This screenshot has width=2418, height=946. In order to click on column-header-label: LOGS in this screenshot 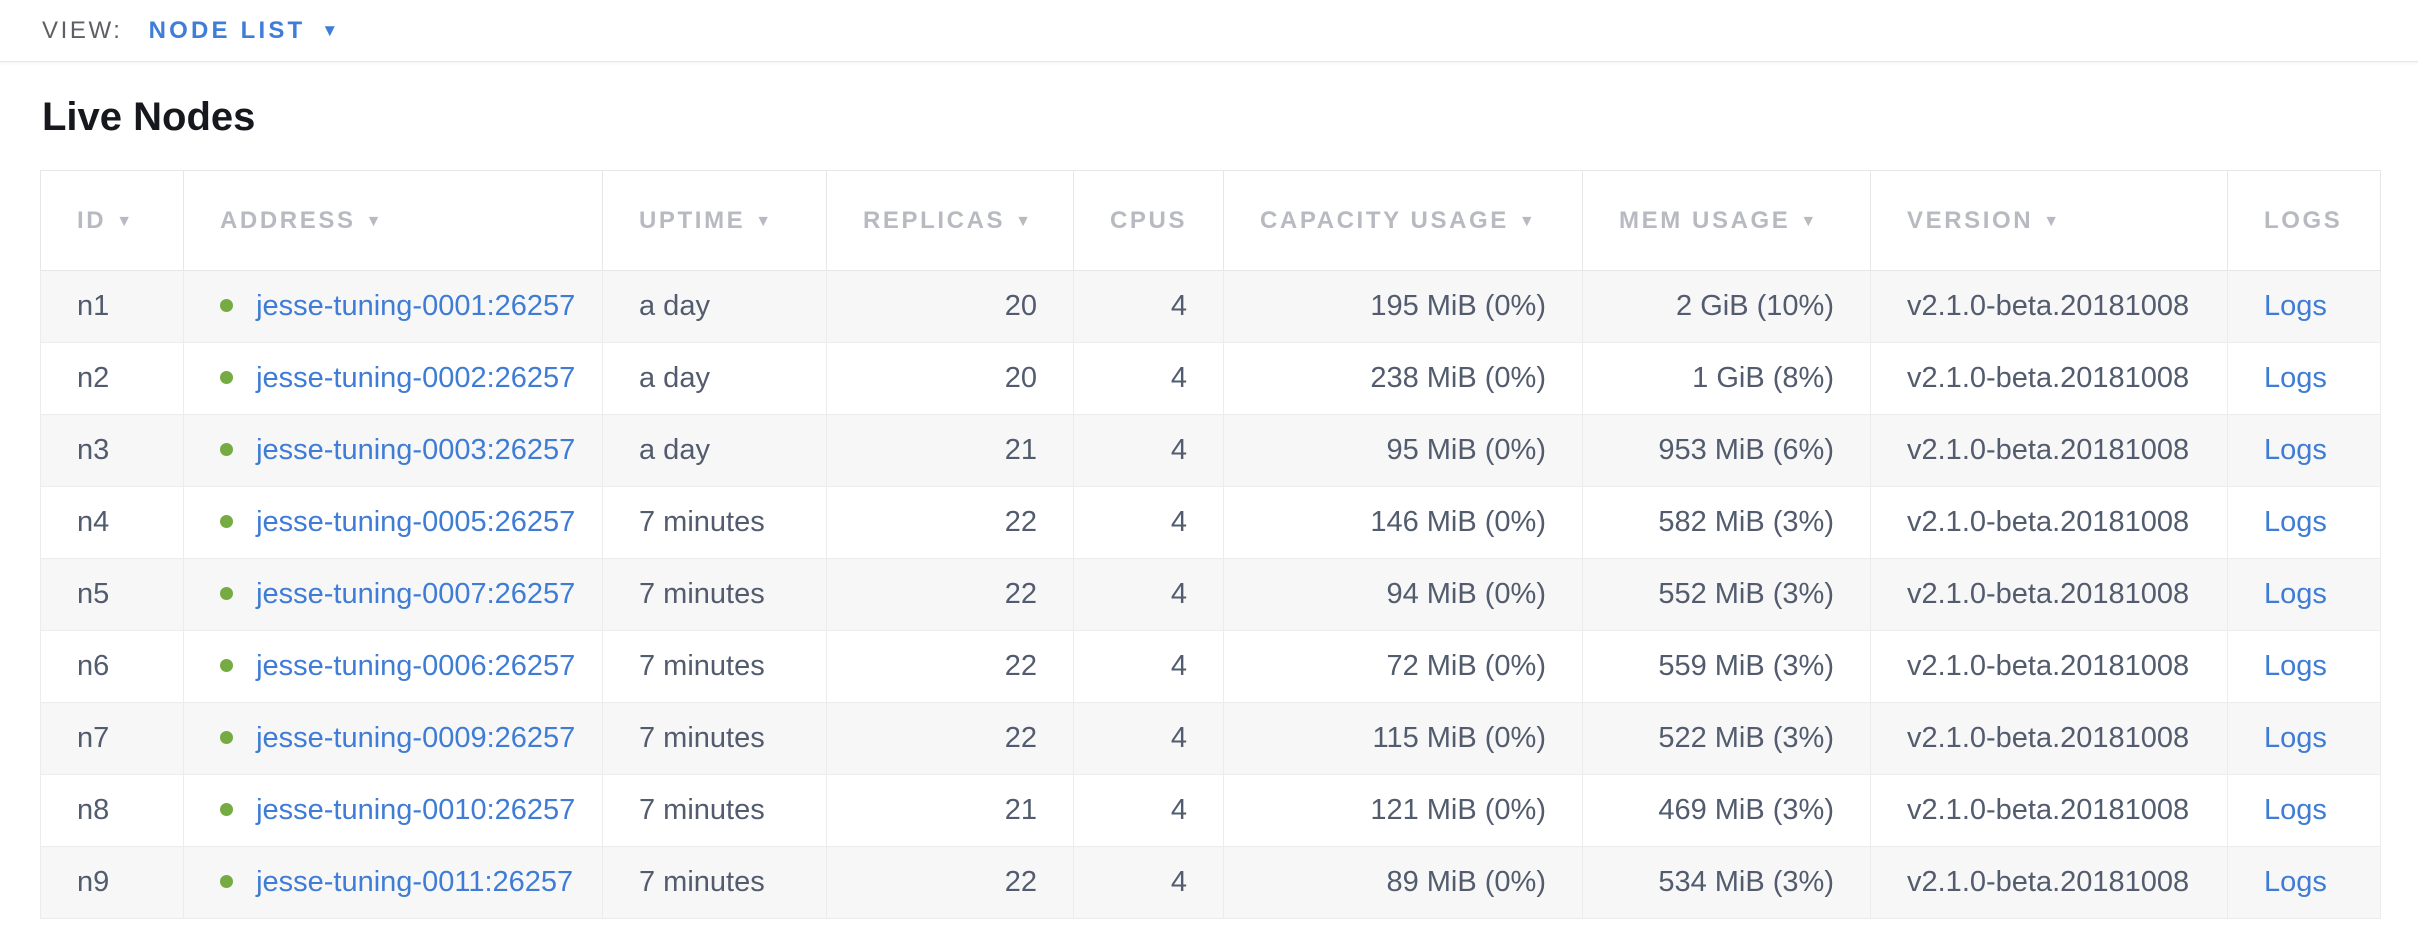, I will do `click(2303, 220)`.